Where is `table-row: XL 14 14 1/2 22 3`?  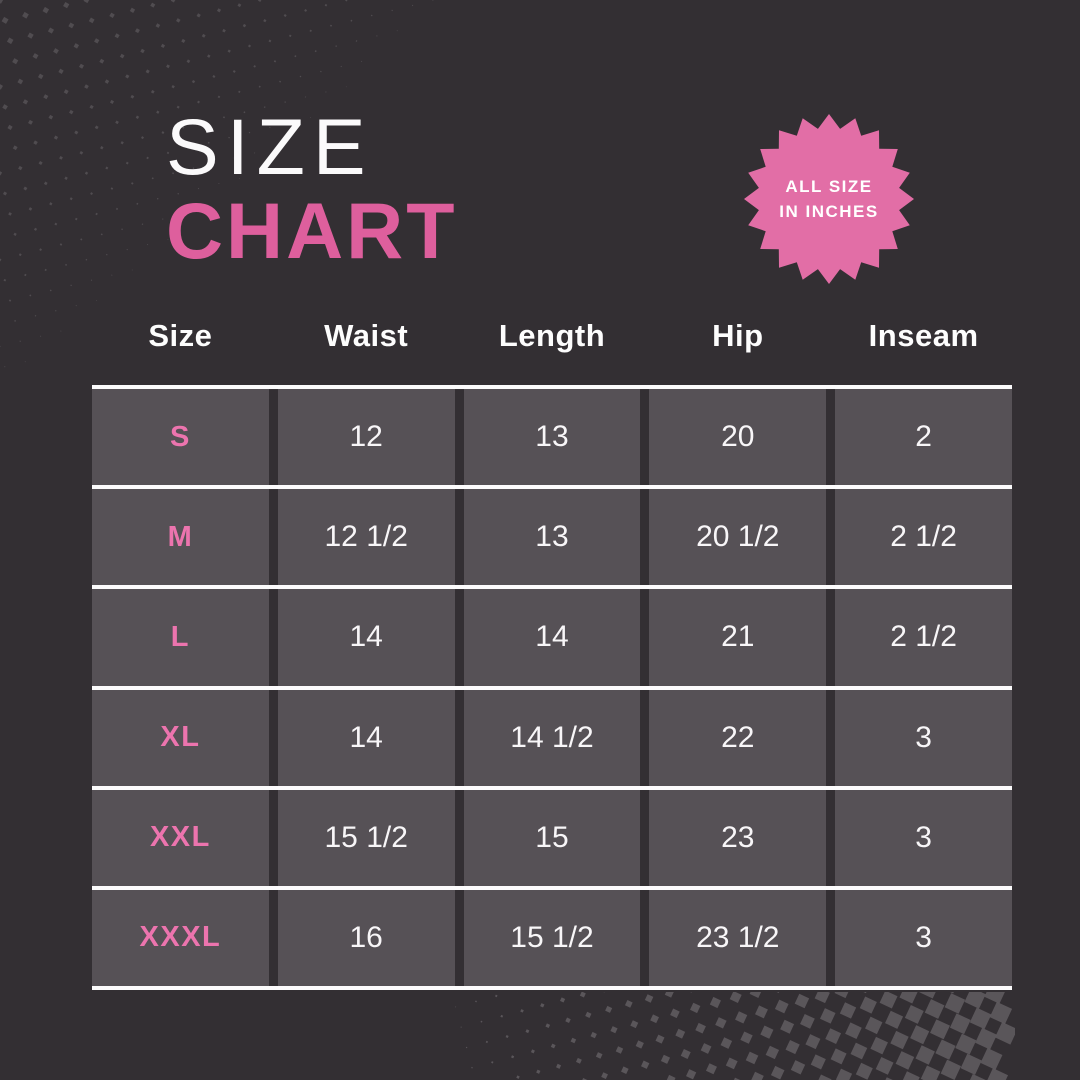 table-row: XL 14 14 1/2 22 3 is located at coordinates (552, 735).